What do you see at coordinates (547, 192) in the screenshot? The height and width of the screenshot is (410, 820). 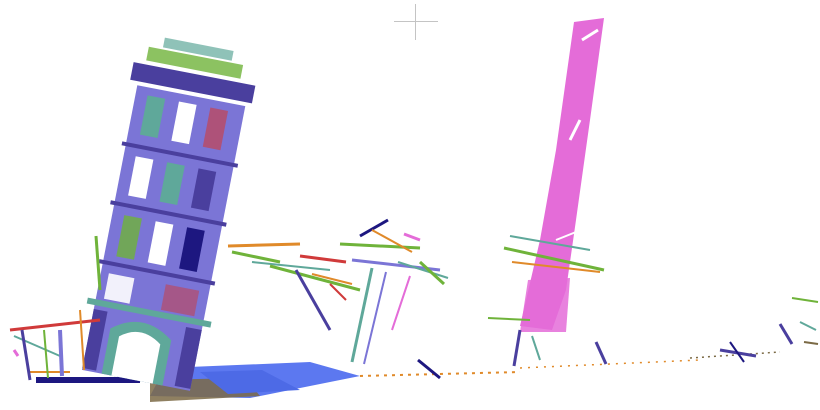 I see `tall-structure-points` at bounding box center [547, 192].